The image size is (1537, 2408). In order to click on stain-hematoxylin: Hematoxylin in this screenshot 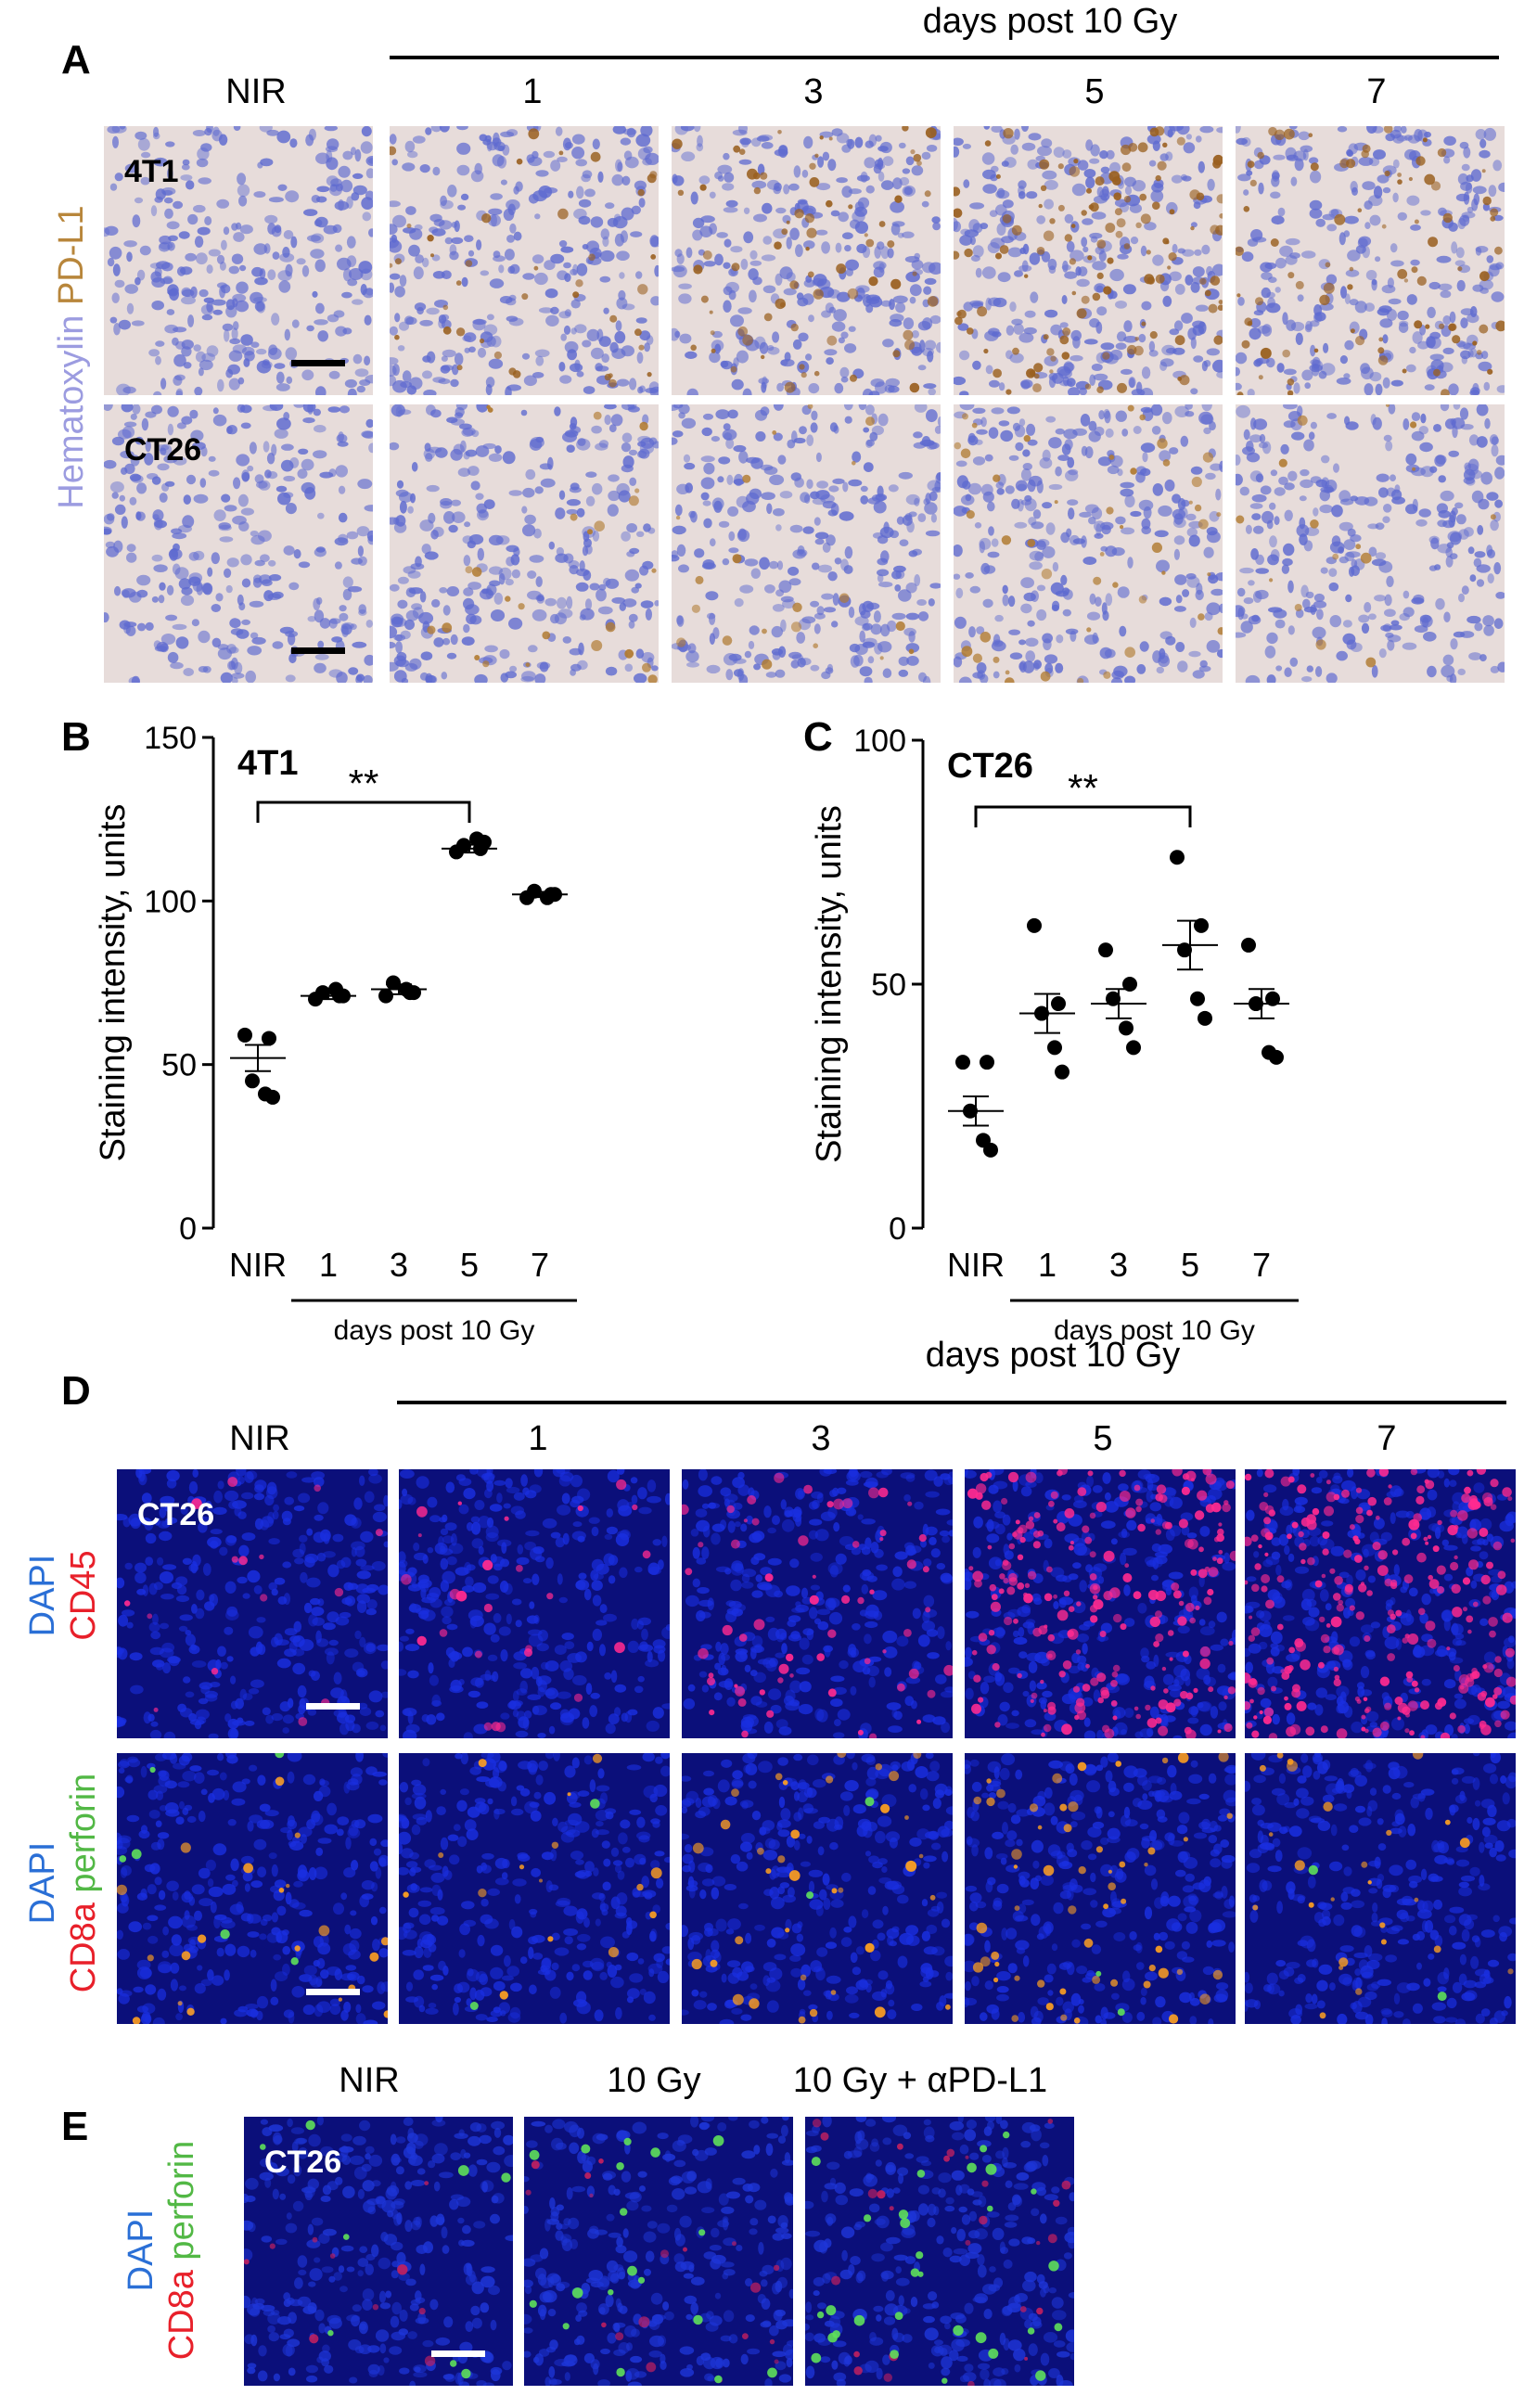, I will do `click(71, 411)`.